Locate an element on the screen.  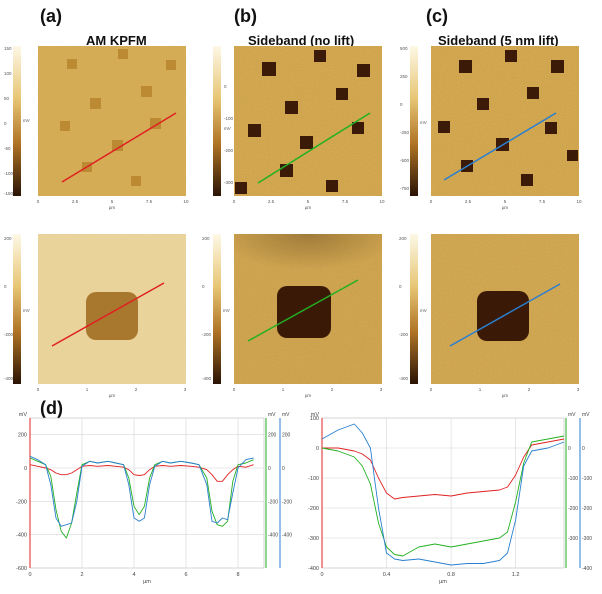
map-b-bottom-xtick-0: 0 is located at coordinates (234, 389).